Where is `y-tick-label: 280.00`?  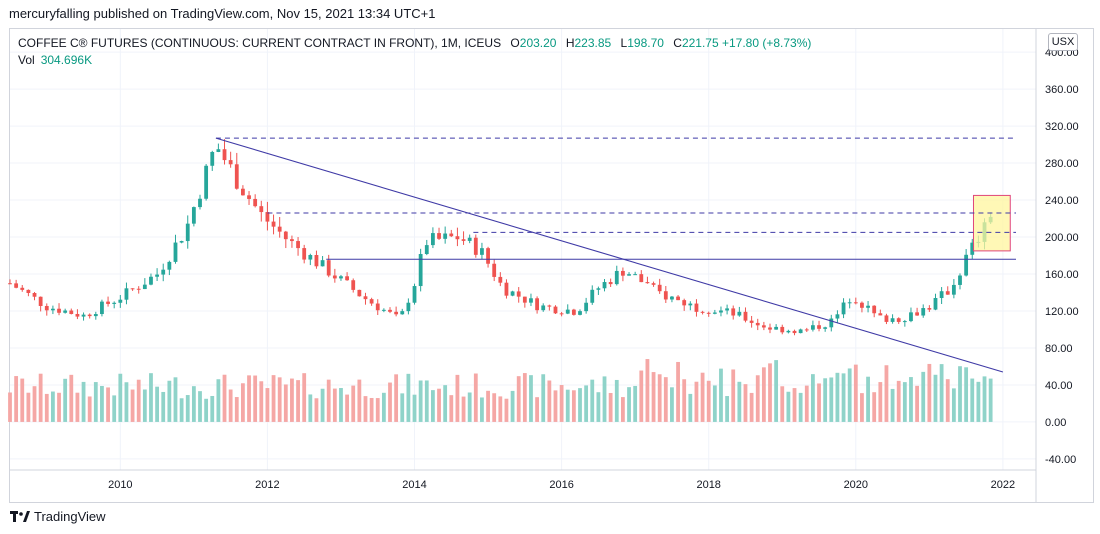 y-tick-label: 280.00 is located at coordinates (1062, 164).